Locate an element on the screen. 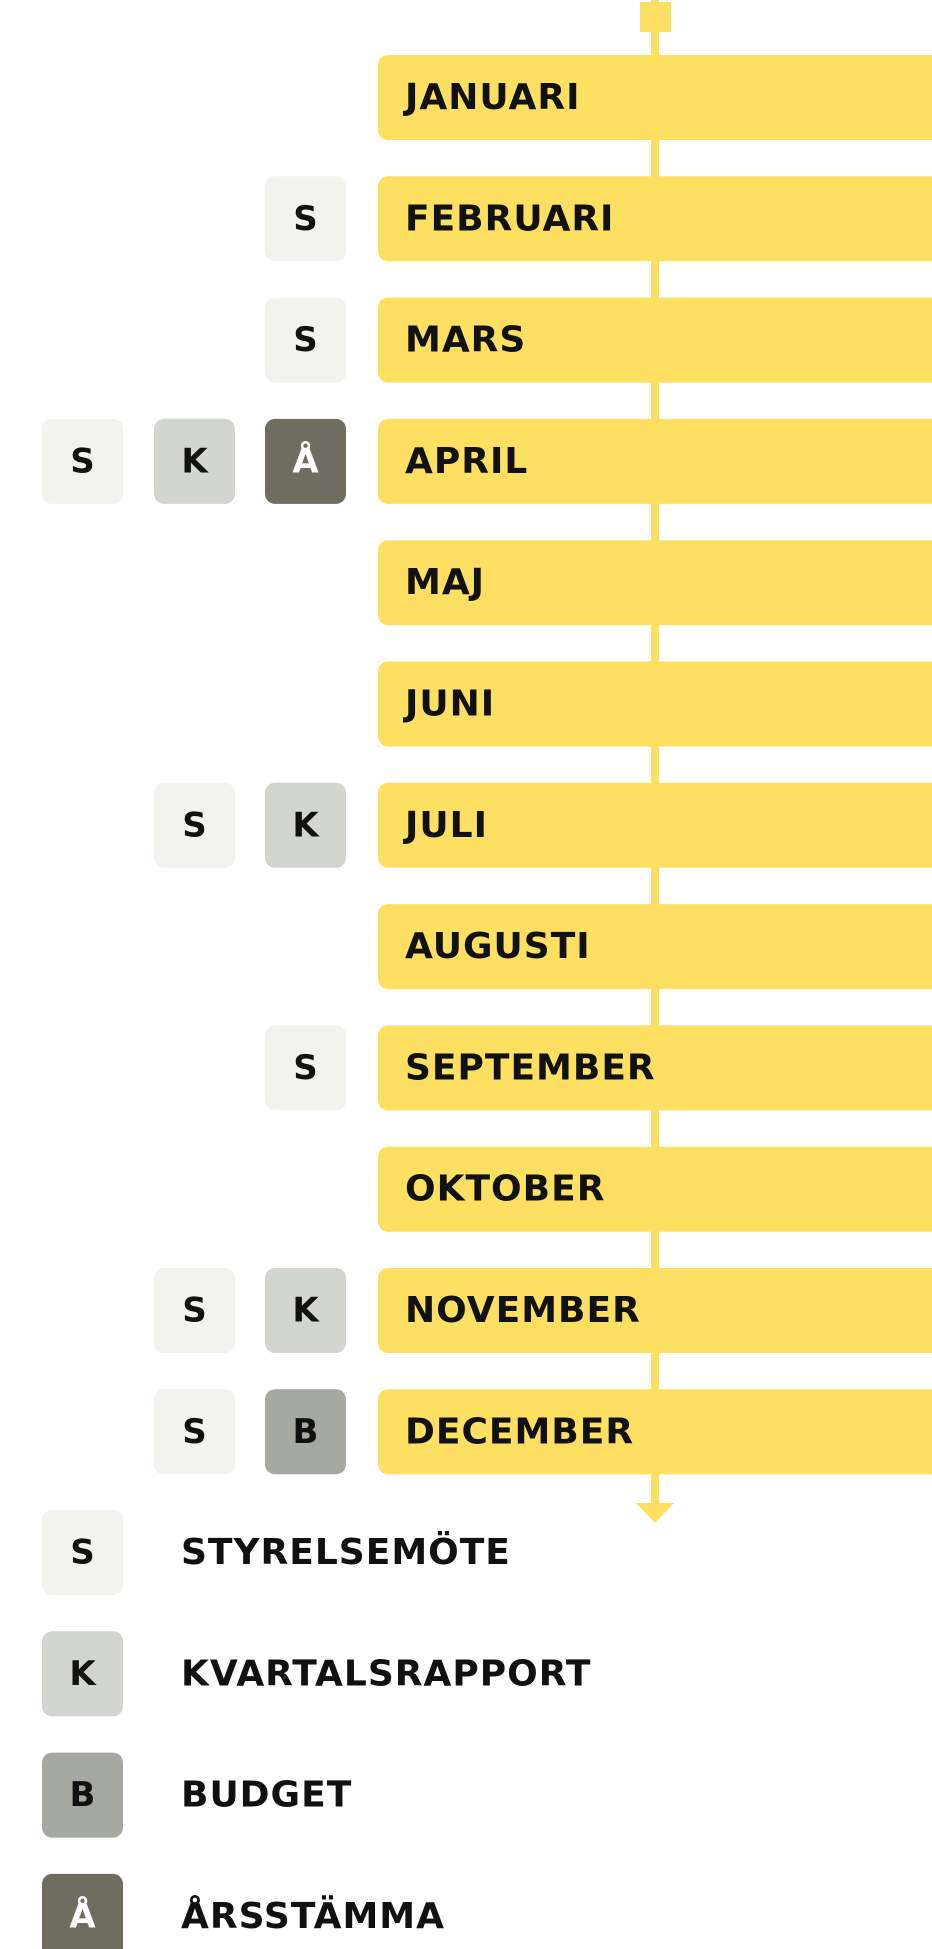 This screenshot has height=1949, width=932. month-label: AUGUSTI is located at coordinates (498, 946).